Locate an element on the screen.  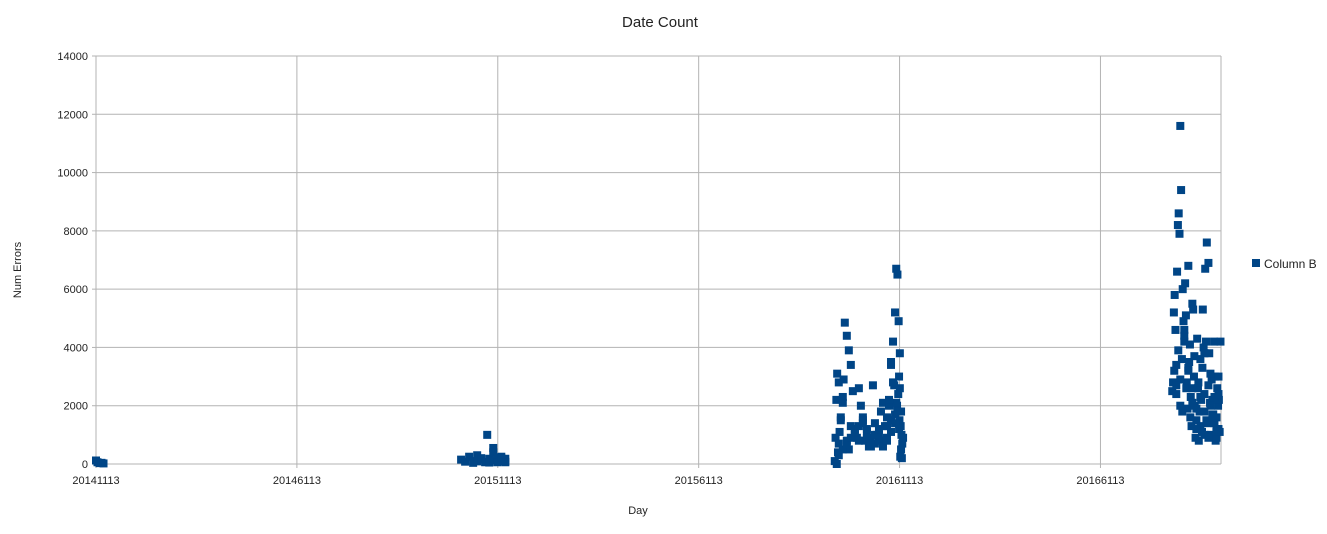
x-tick-label: 20156113 is located at coordinates (699, 481).